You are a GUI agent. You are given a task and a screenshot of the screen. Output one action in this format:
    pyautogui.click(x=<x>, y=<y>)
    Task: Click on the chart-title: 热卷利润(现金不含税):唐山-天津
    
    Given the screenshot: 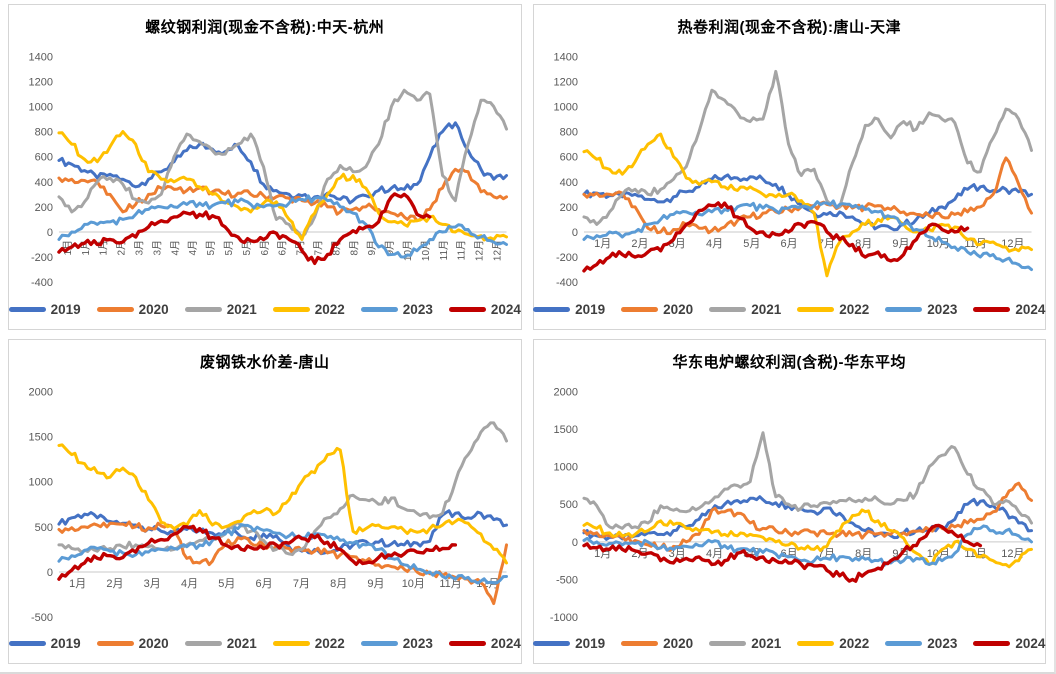 What is the action you would take?
    pyautogui.click(x=789, y=27)
    